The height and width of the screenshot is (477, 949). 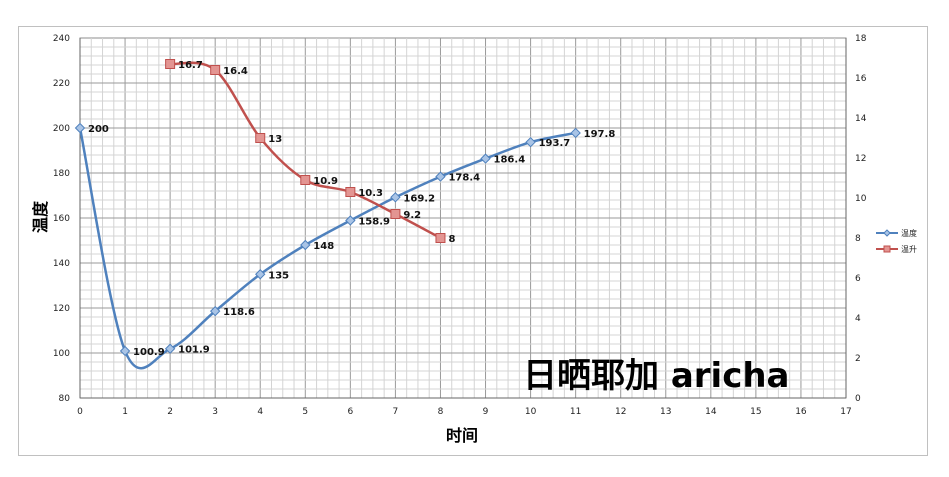 What do you see at coordinates (260, 412) in the screenshot?
I see `x-tick-label: 4` at bounding box center [260, 412].